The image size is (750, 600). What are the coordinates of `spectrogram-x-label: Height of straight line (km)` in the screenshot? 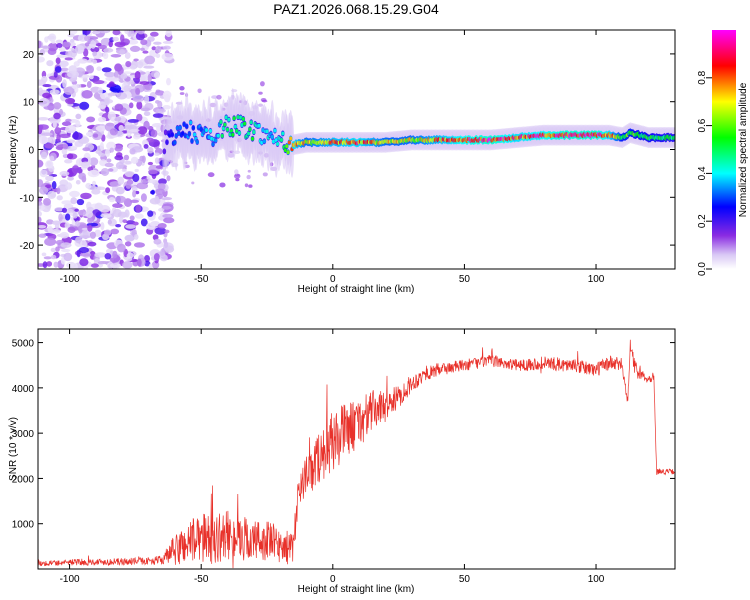 It's located at (356, 289).